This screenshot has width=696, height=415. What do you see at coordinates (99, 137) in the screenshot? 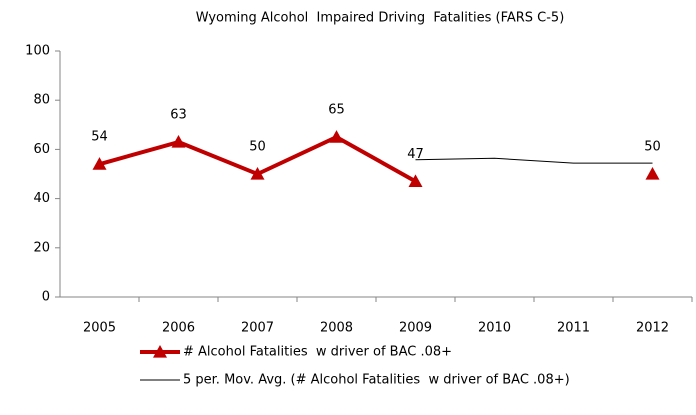
I see `data-label: 54` at bounding box center [99, 137].